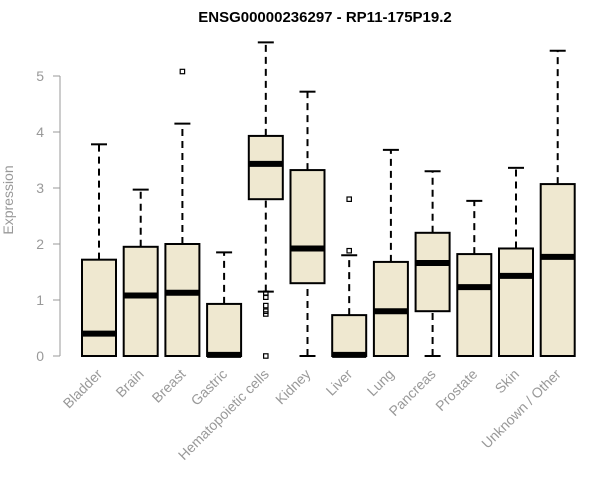 The width and height of the screenshot is (600, 500). What do you see at coordinates (432, 272) in the screenshot?
I see `box-body-pancreas` at bounding box center [432, 272].